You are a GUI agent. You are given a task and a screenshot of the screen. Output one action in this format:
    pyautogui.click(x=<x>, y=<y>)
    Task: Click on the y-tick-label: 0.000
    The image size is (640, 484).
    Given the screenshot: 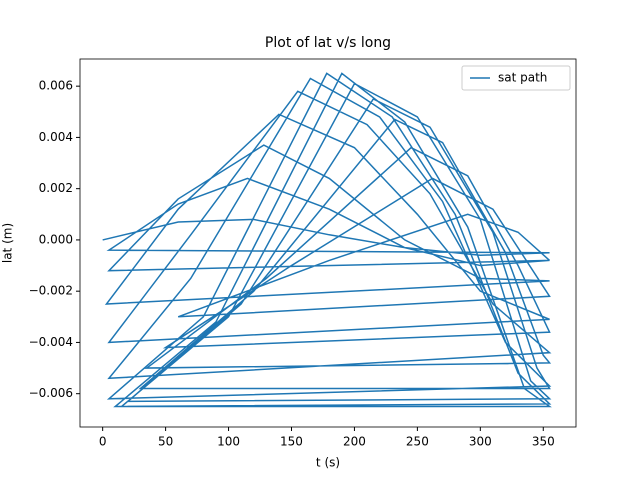 What is the action you would take?
    pyautogui.click(x=56, y=239)
    